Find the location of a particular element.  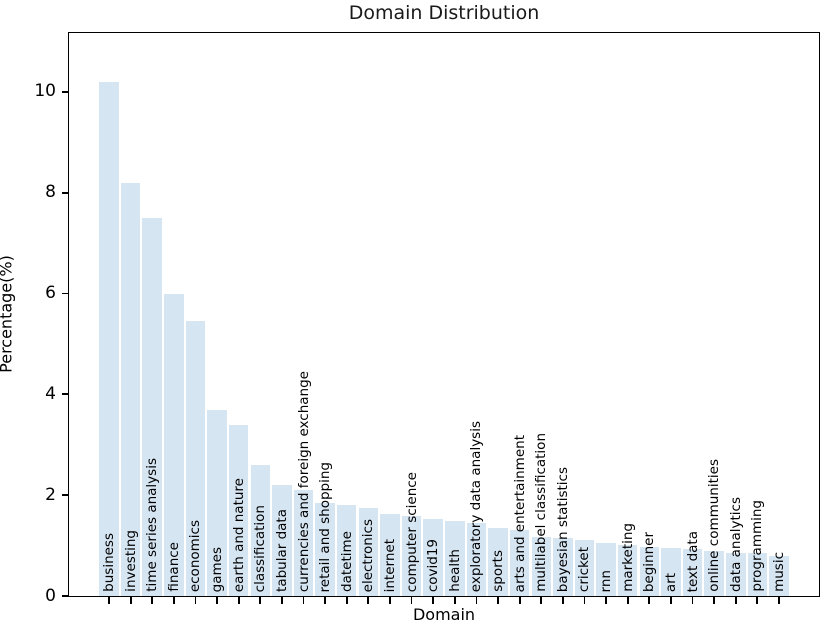

chart-title: Domain Distribution is located at coordinates (444, 13).